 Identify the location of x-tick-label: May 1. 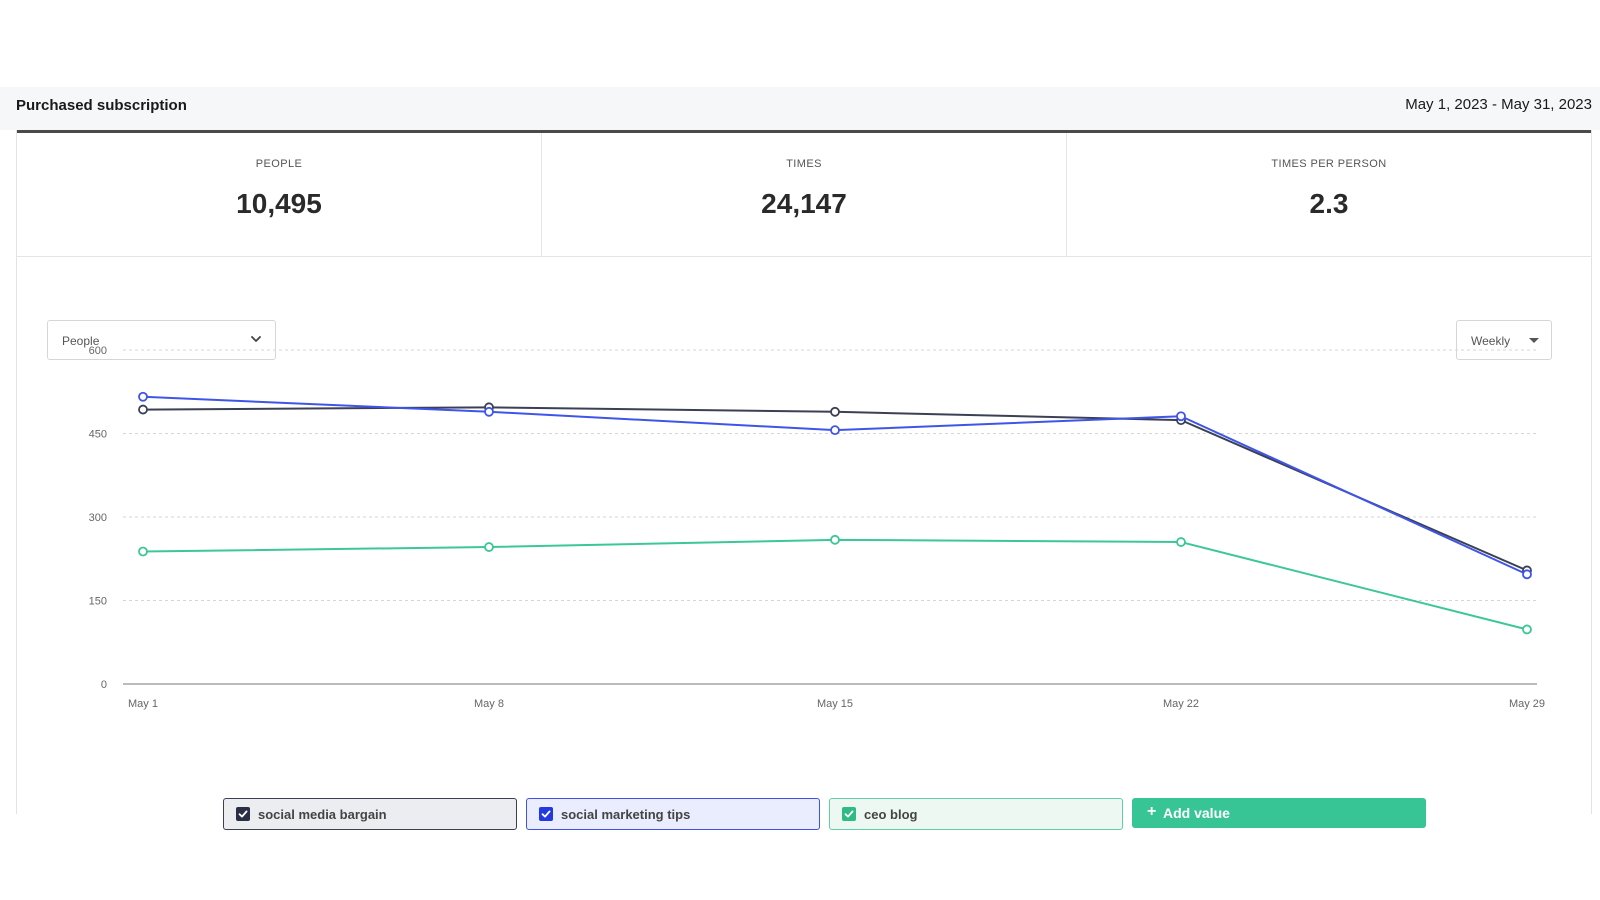
(143, 704).